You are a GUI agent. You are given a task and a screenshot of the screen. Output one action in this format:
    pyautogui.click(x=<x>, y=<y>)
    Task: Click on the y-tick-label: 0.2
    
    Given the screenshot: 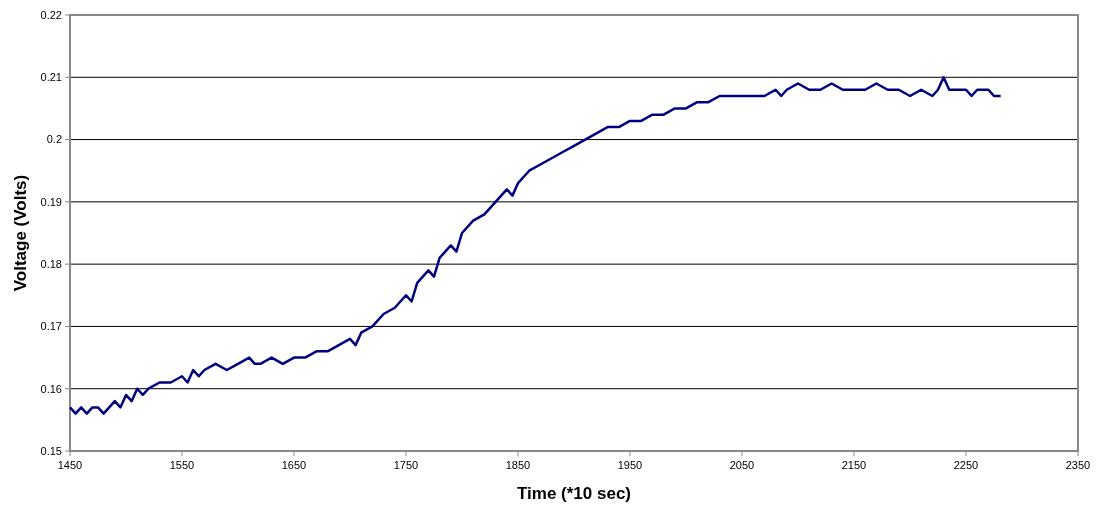 What is the action you would take?
    pyautogui.click(x=54, y=139)
    